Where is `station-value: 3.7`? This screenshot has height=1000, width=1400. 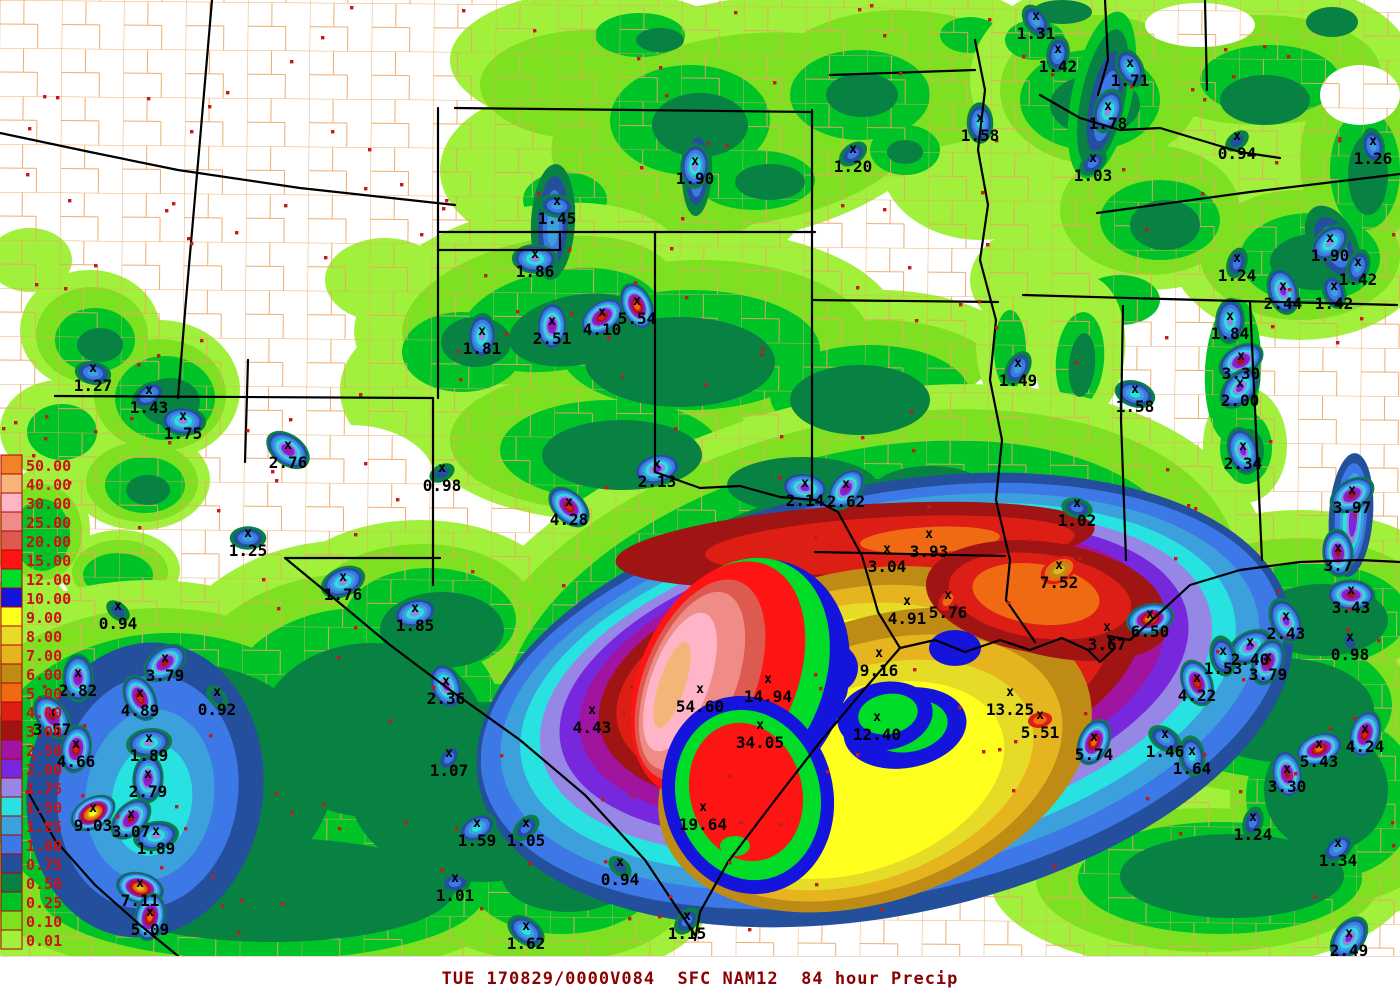
station-value: 3.7 is located at coordinates (1338, 565).